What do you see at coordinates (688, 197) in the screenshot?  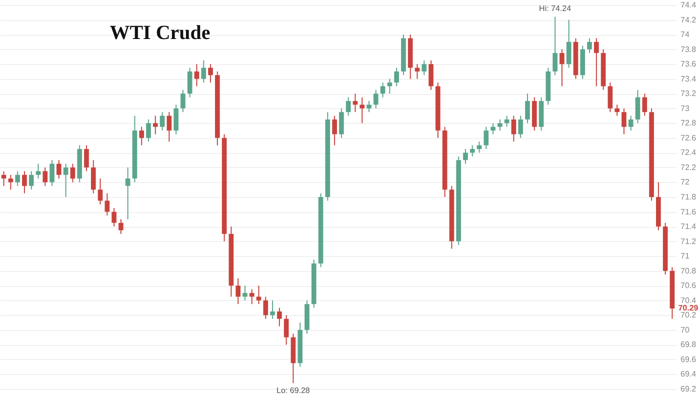 I see `y-tick-label: 71.8` at bounding box center [688, 197].